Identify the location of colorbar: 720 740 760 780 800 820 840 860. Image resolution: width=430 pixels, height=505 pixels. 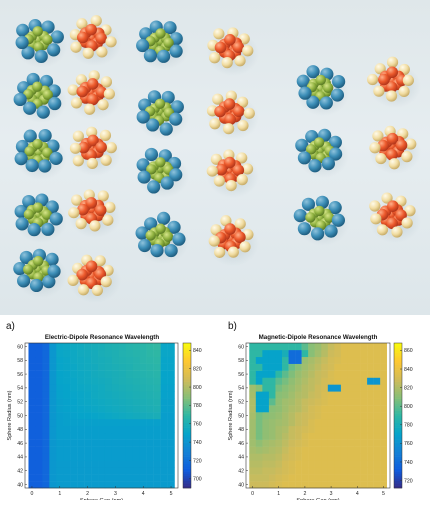
(403, 415).